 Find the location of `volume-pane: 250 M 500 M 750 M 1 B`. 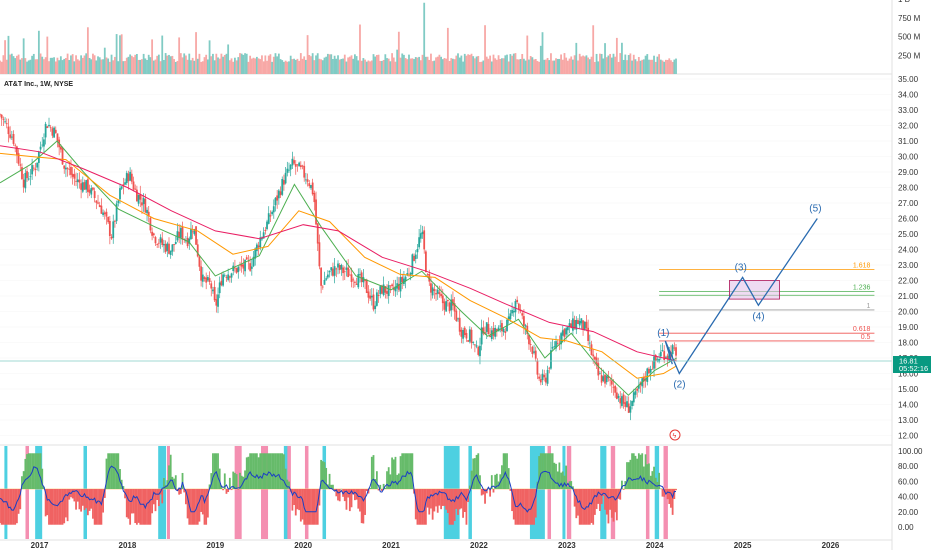

volume-pane: 250 M 500 M 750 M 1 B is located at coordinates (460, 37).